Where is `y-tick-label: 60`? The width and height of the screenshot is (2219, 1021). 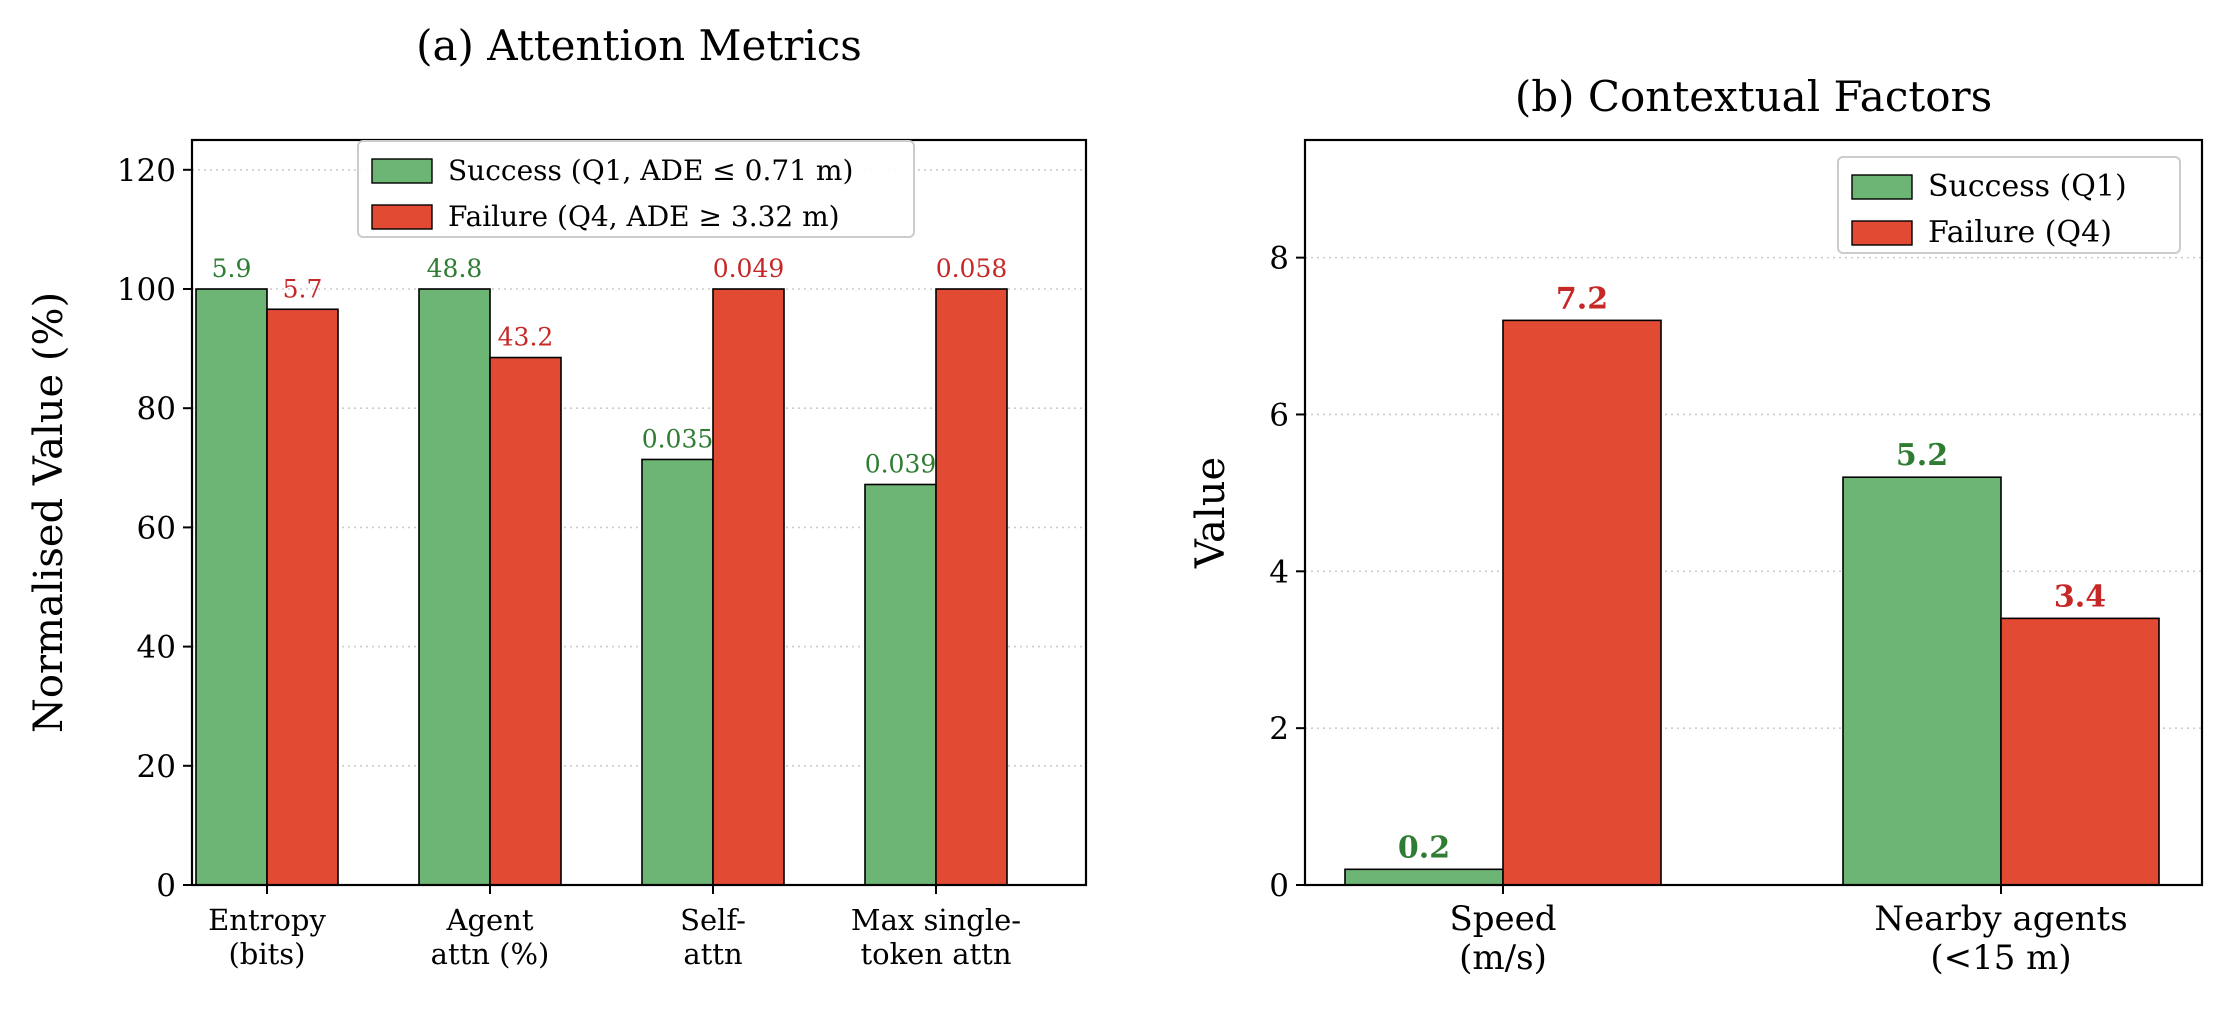 y-tick-label: 60 is located at coordinates (156, 528).